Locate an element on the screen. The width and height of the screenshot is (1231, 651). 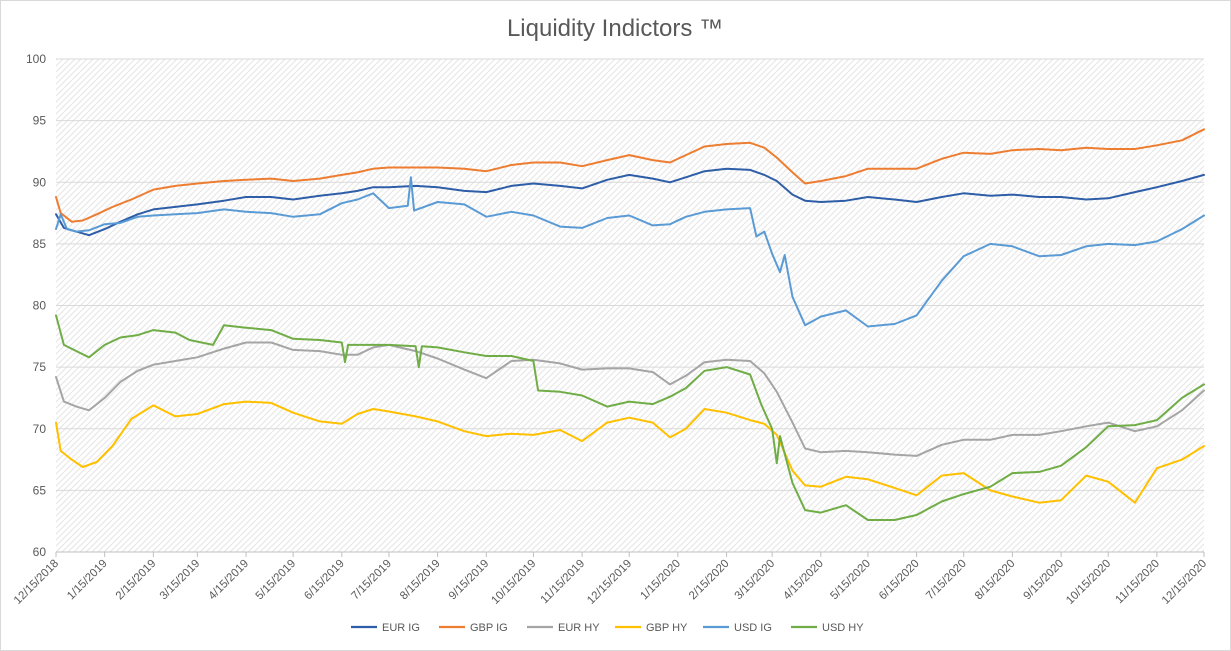
chart-title: Liquidity Indictors ™ is located at coordinates (615, 28).